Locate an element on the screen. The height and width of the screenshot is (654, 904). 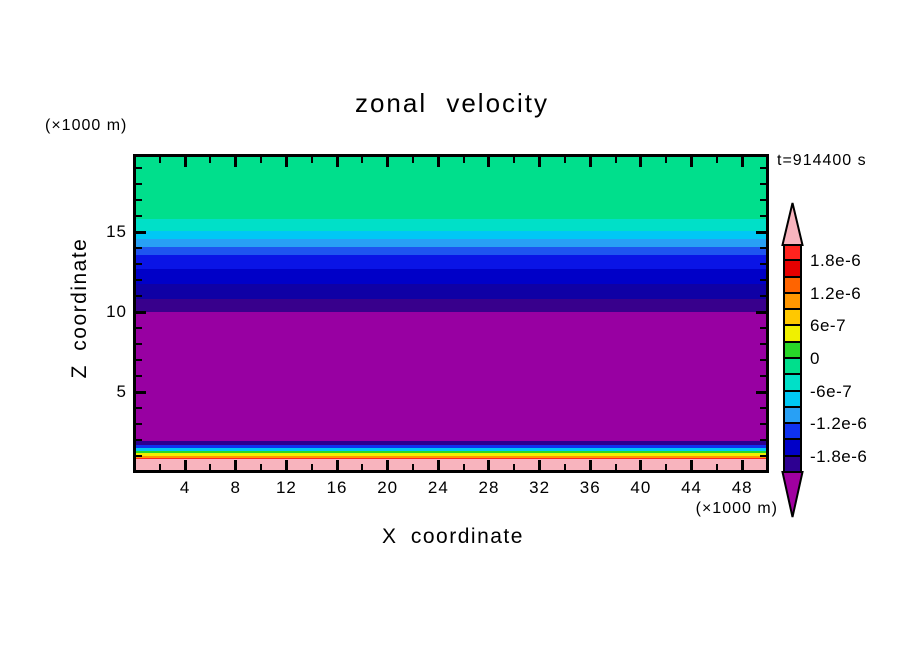
x-tick-label: 40 is located at coordinates (641, 487).